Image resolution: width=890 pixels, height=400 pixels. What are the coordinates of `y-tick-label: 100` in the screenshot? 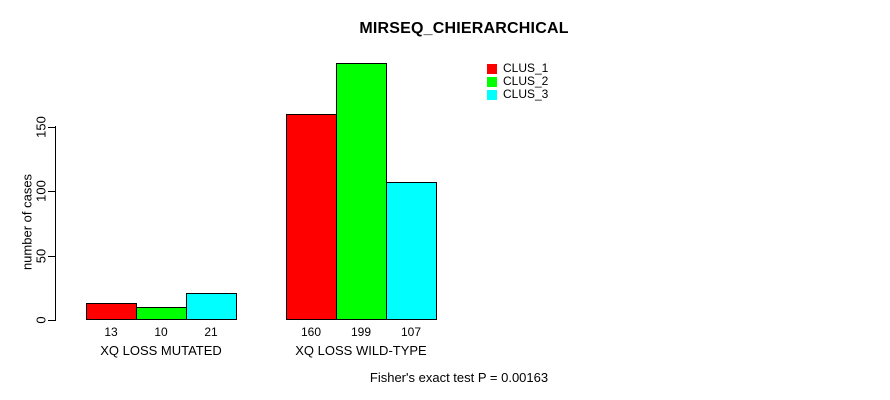 It's located at (41, 191).